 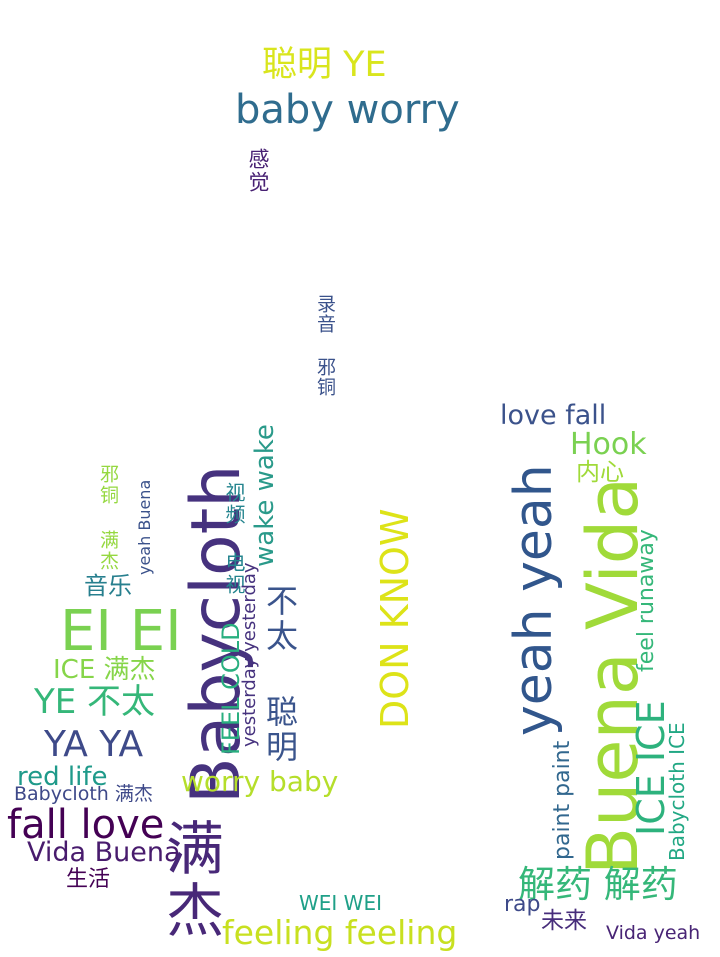 What do you see at coordinates (395, 618) in the screenshot?
I see `word: DON KNOW` at bounding box center [395, 618].